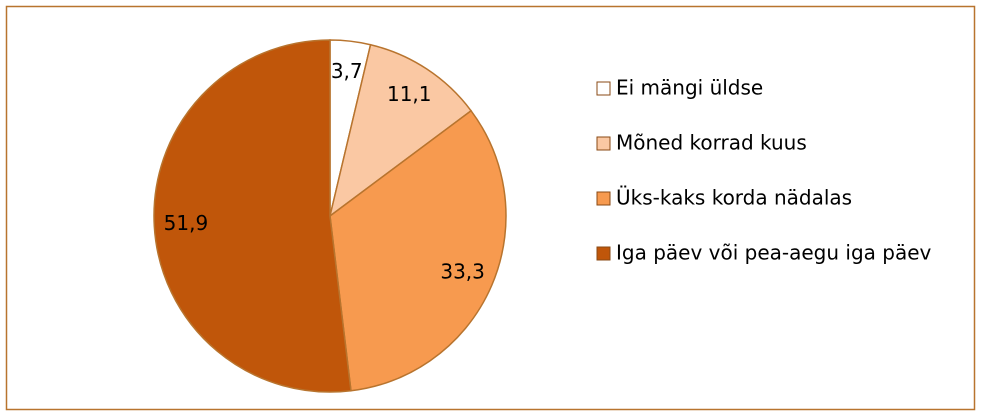 This screenshot has height=420, width=981. Describe the element at coordinates (347, 71) in the screenshot. I see `data-label: 3,7` at that location.